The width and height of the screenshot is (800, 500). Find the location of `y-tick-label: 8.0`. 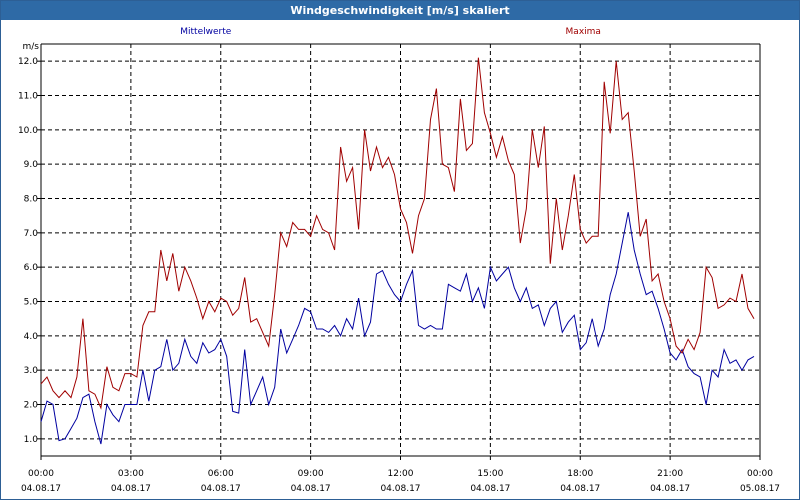

y-tick-label: 8.0 is located at coordinates (31, 200).